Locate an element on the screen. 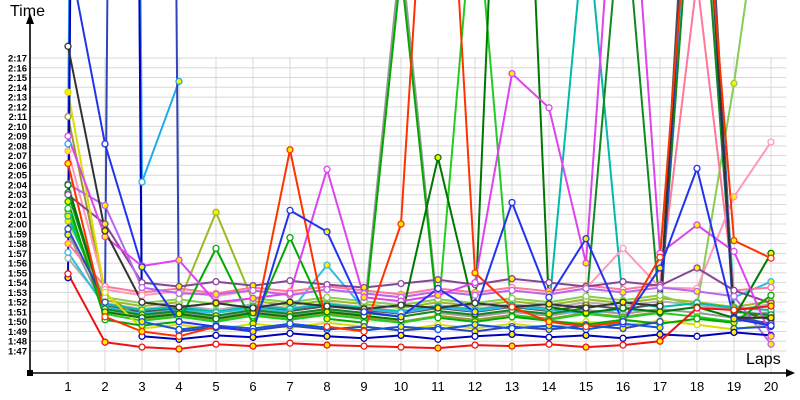 The height and width of the screenshot is (400, 800). x-tick-label: 16 is located at coordinates (623, 386).